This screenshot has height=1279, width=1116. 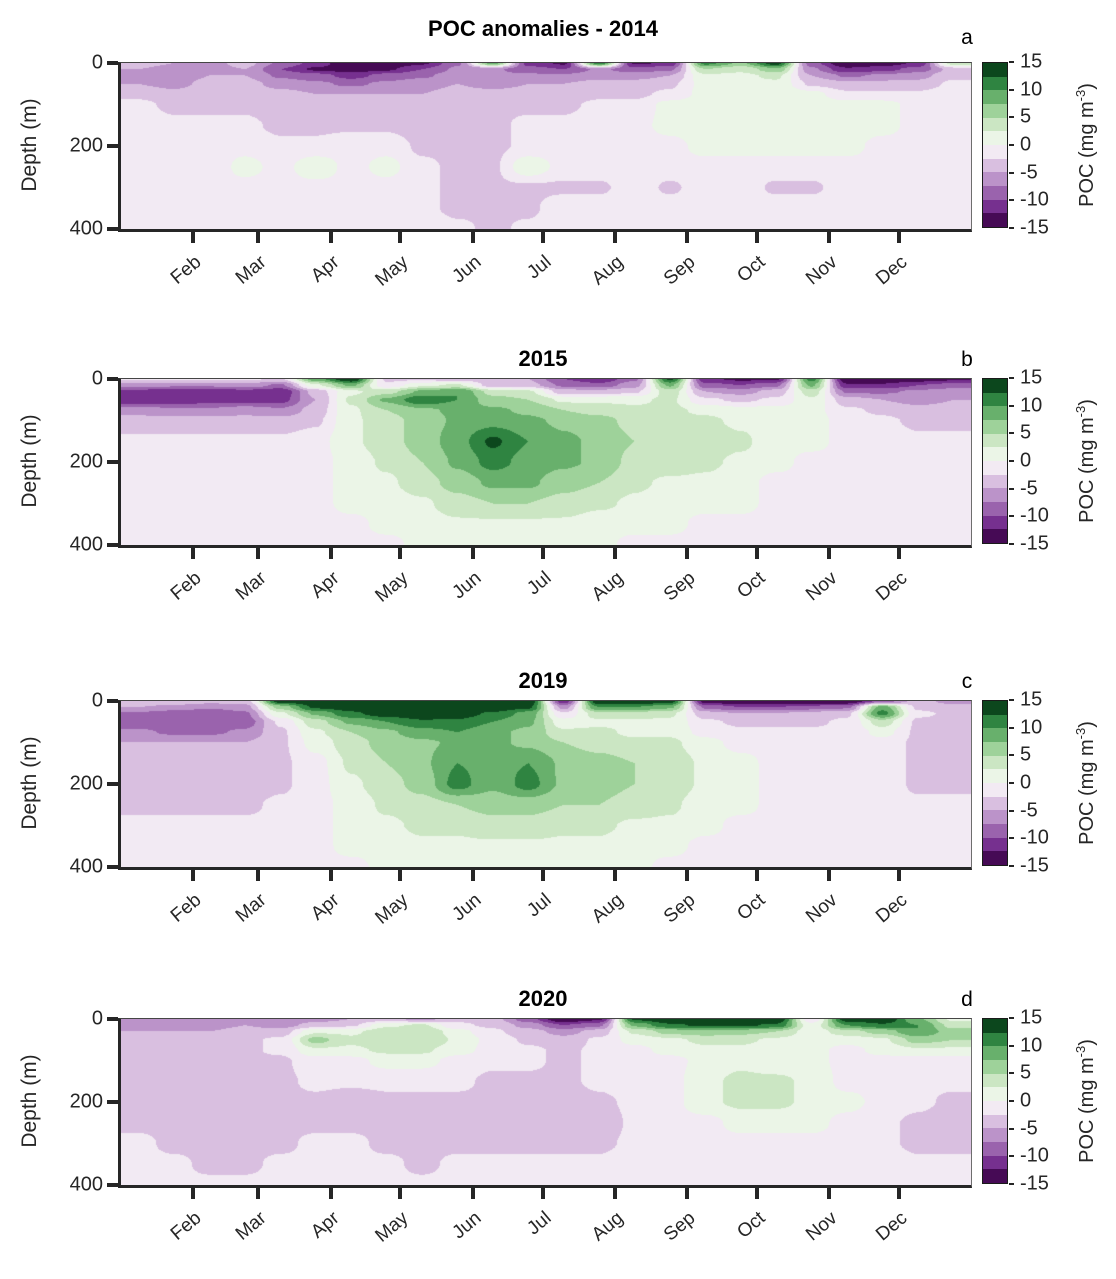 I want to click on colorbar-label: POC (mg m-3), so click(x=1086, y=145).